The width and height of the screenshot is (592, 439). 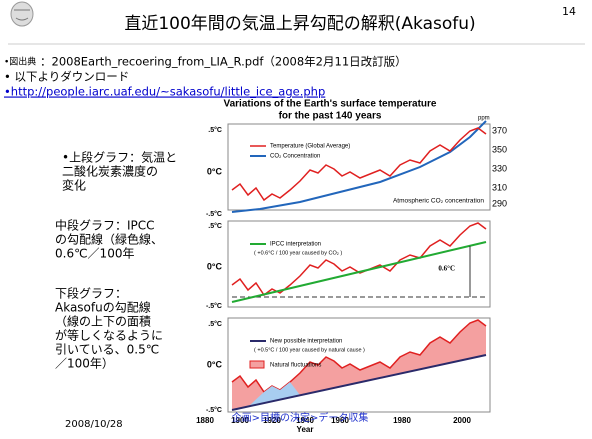 I want to click on co2-curve, so click(x=359, y=166).